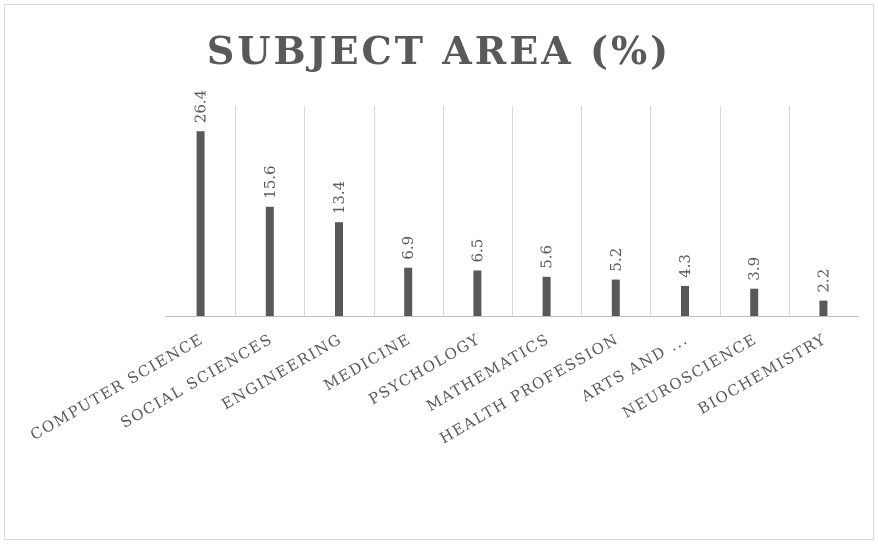 This screenshot has width=878, height=544. What do you see at coordinates (270, 181) in the screenshot?
I see `data-label: 15.6` at bounding box center [270, 181].